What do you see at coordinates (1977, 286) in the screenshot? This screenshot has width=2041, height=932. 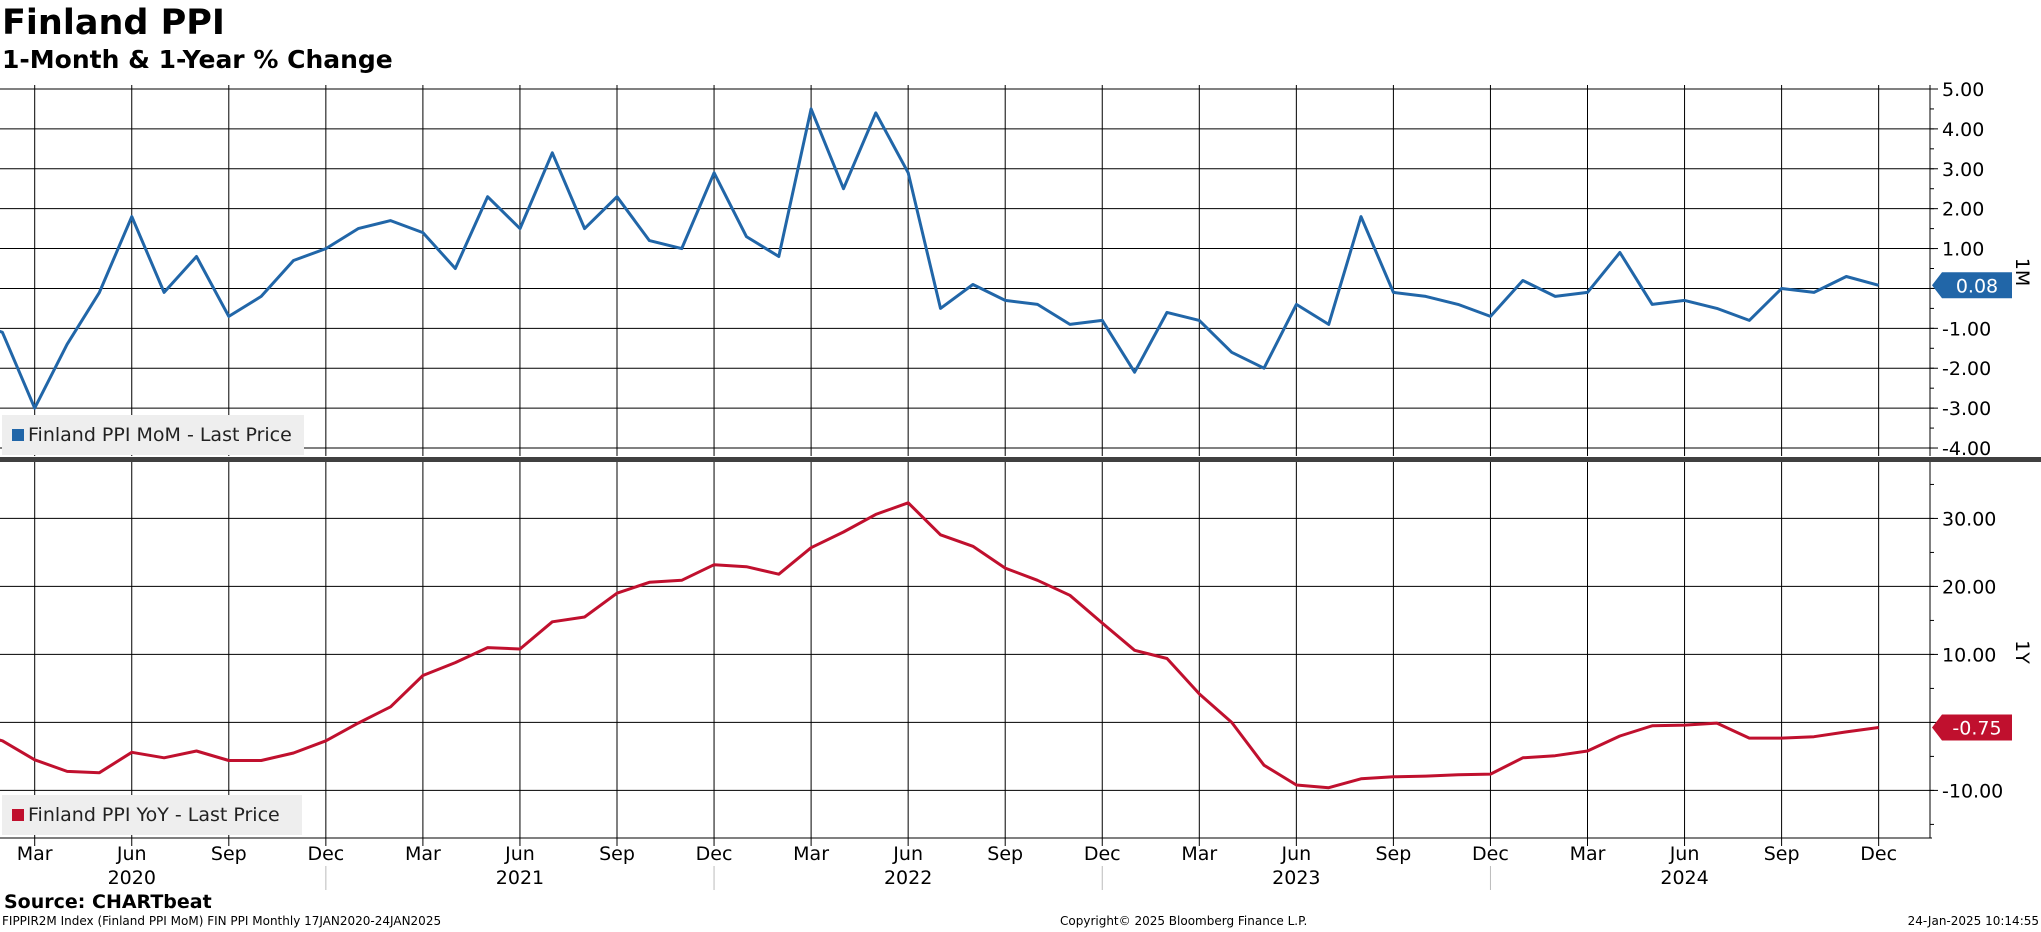 I see `last-value-label: 0.08` at bounding box center [1977, 286].